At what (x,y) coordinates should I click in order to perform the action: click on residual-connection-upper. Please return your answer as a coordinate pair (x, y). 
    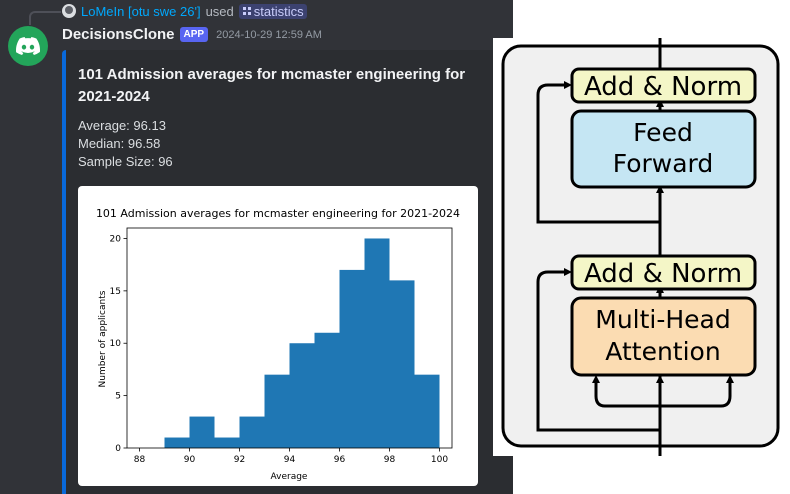
    Looking at the image, I should click on (599, 169).